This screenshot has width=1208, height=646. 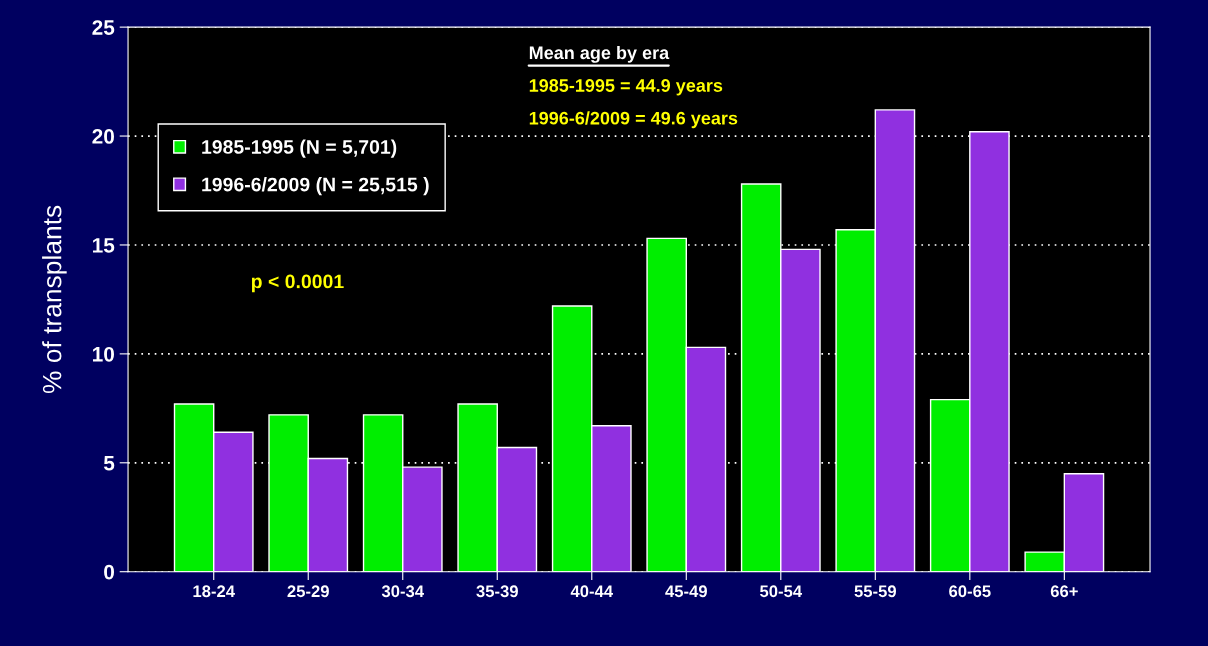 I want to click on y-tick-label: 5, so click(x=109, y=463).